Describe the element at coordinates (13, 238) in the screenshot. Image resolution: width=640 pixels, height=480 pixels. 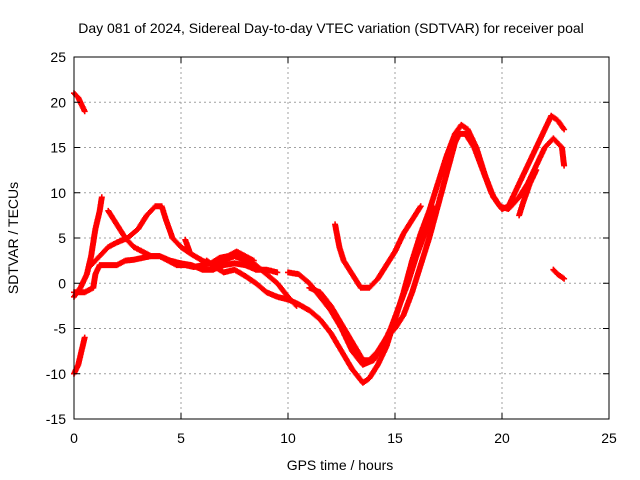
I see `y-axis-label: SDTVAR / TECUs` at that location.